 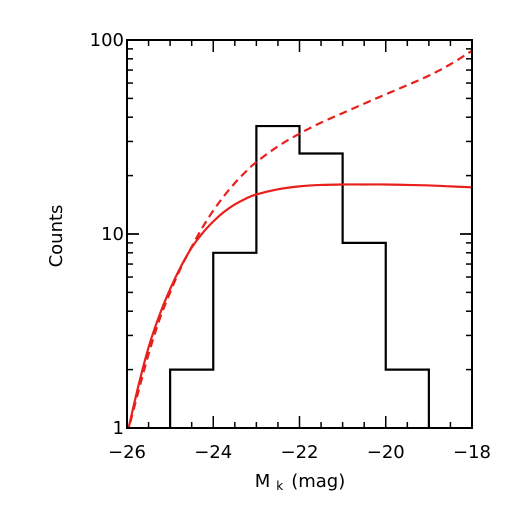 I want to click on x-tick-label: −20, so click(x=386, y=452).